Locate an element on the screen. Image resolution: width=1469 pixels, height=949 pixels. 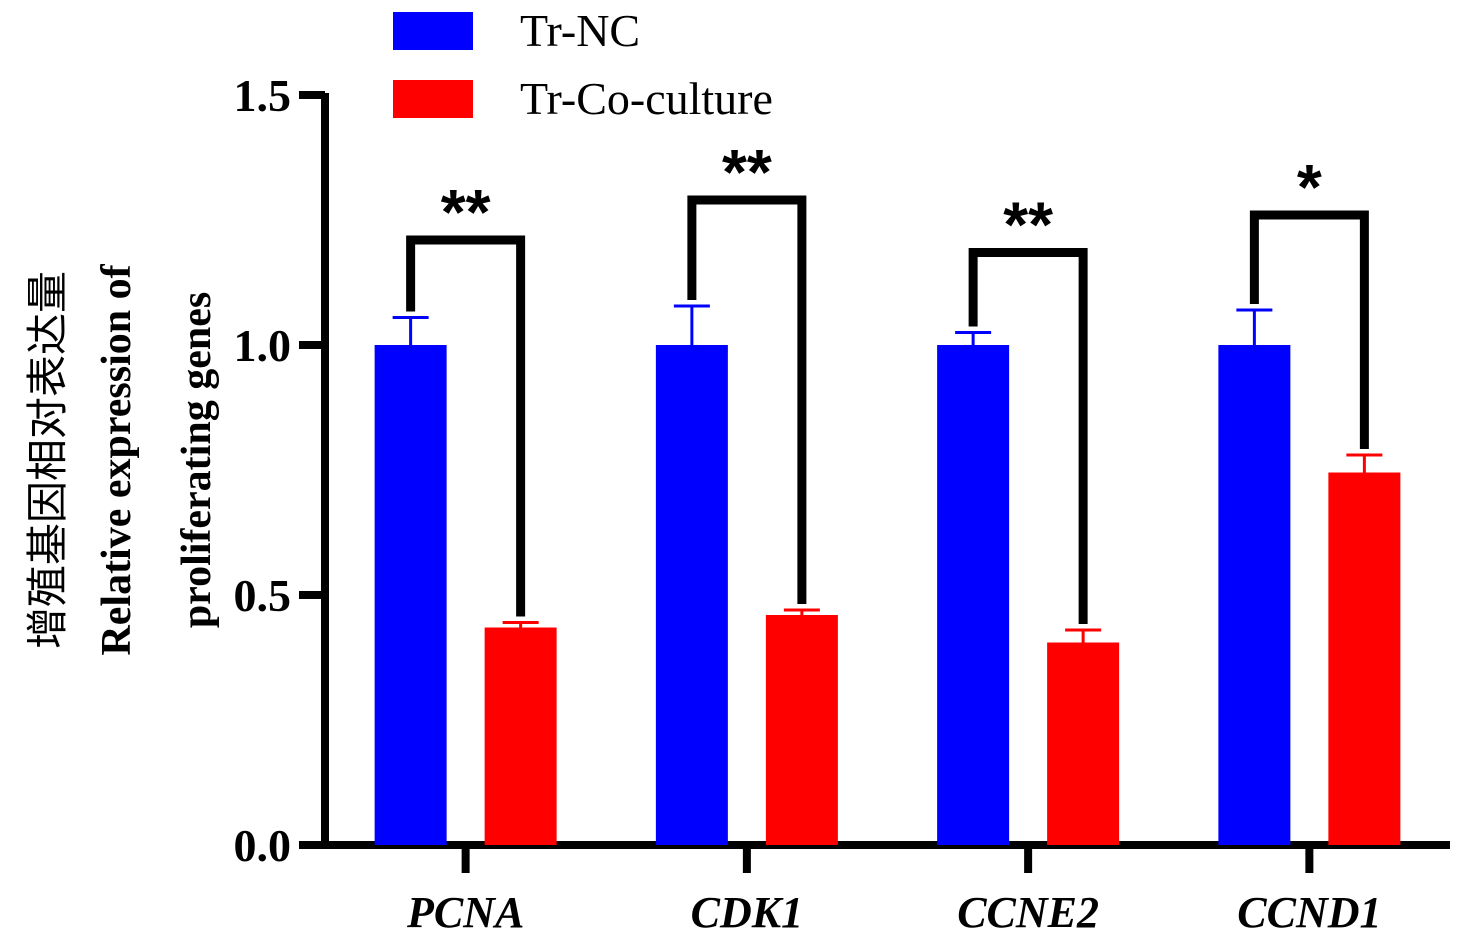
y-tick-label: 1.0 is located at coordinates (263, 345).